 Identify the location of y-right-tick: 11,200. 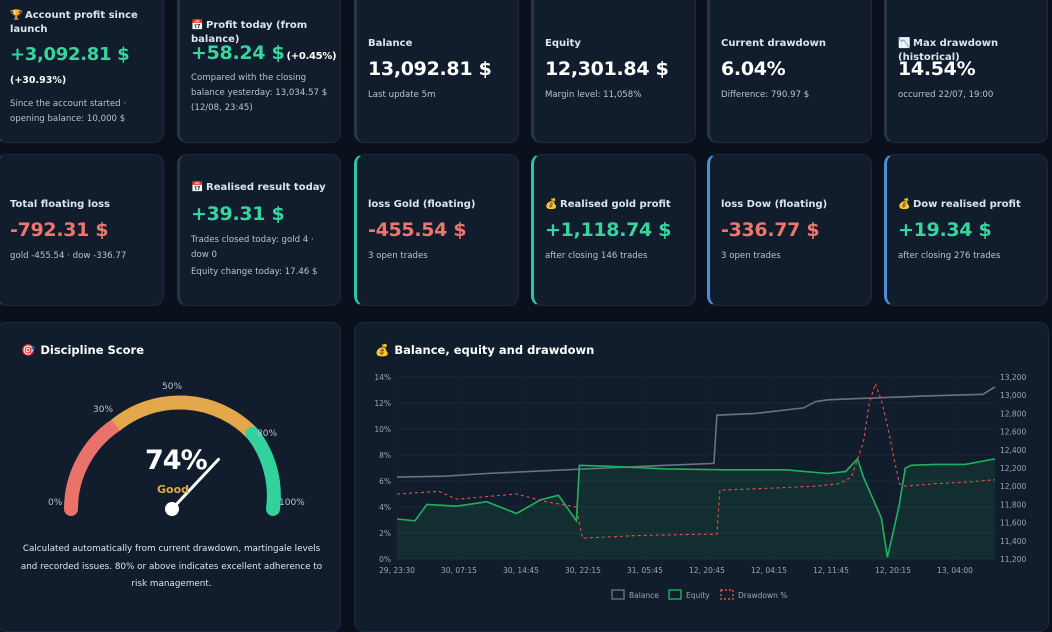
(1013, 559).